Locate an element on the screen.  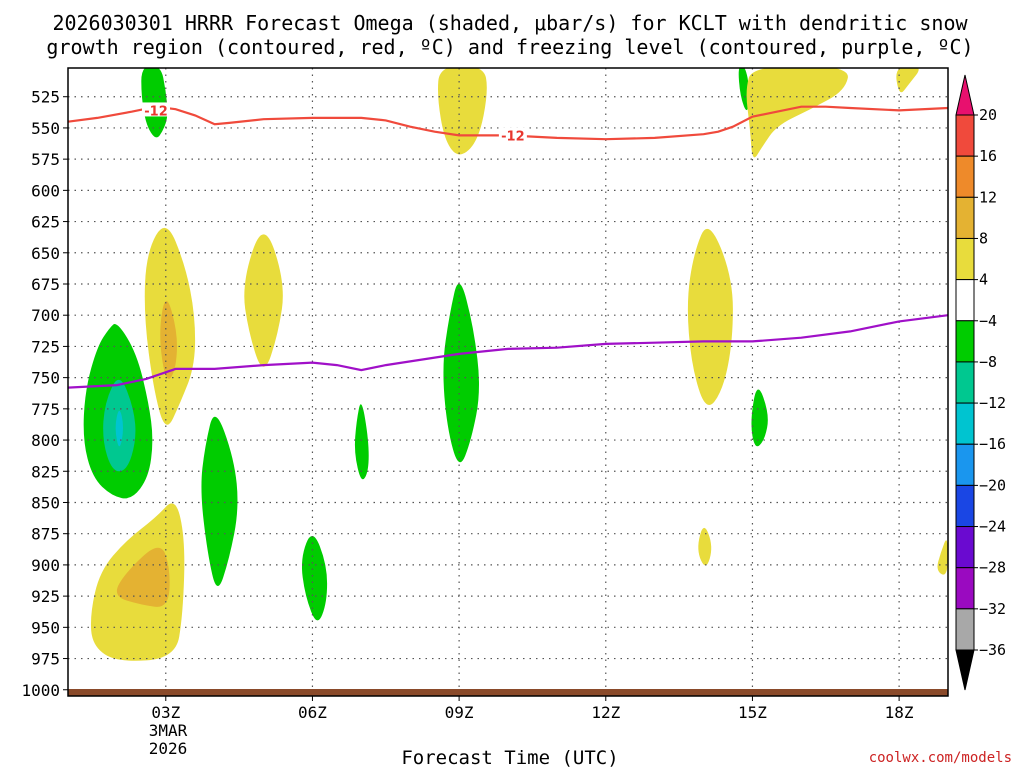
y-tick-label: 925 is located at coordinates (45, 596).